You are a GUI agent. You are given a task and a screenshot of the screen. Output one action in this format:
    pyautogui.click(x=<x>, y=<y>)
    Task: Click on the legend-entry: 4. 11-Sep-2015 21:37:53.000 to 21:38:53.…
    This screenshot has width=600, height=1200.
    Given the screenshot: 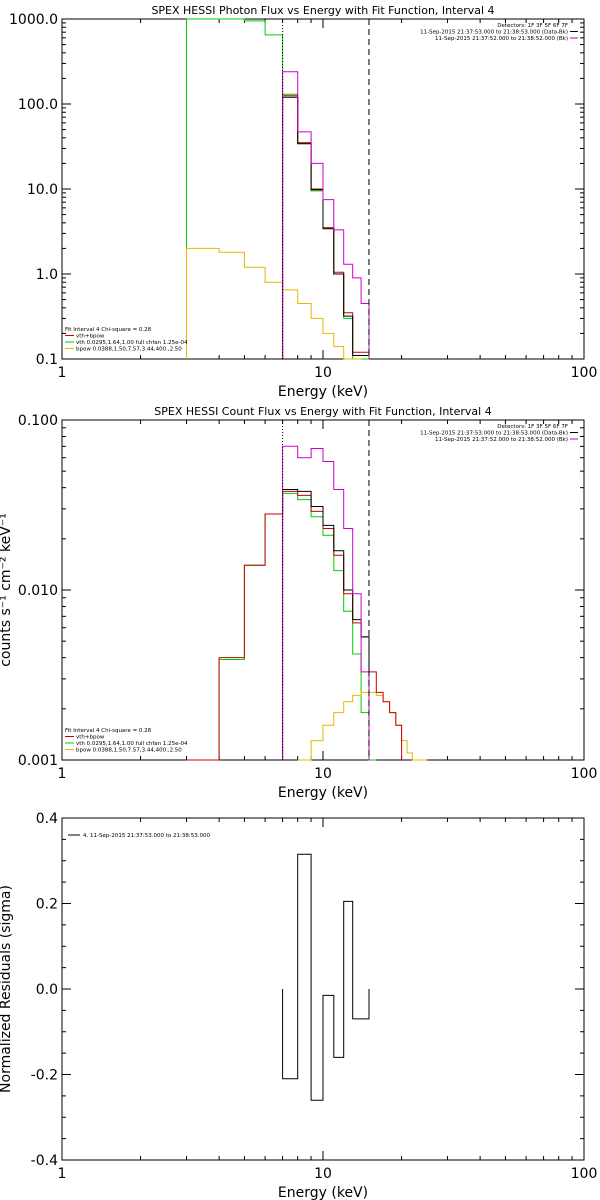 What is the action you would take?
    pyautogui.click(x=146, y=836)
    